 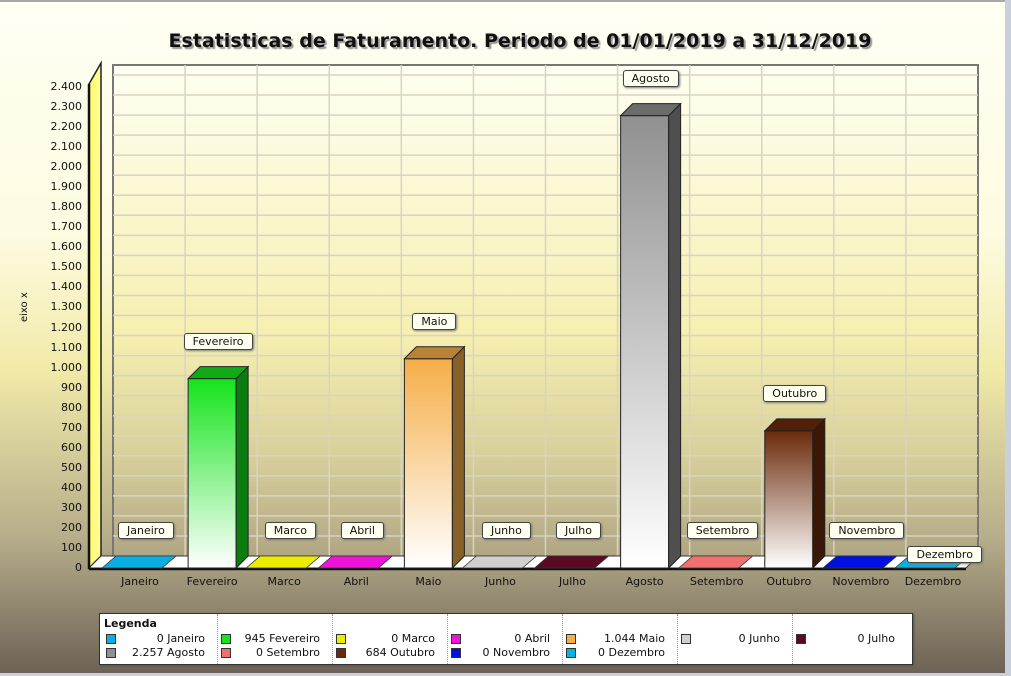 What do you see at coordinates (944, 554) in the screenshot?
I see `callout-dezembro: Dezembro` at bounding box center [944, 554].